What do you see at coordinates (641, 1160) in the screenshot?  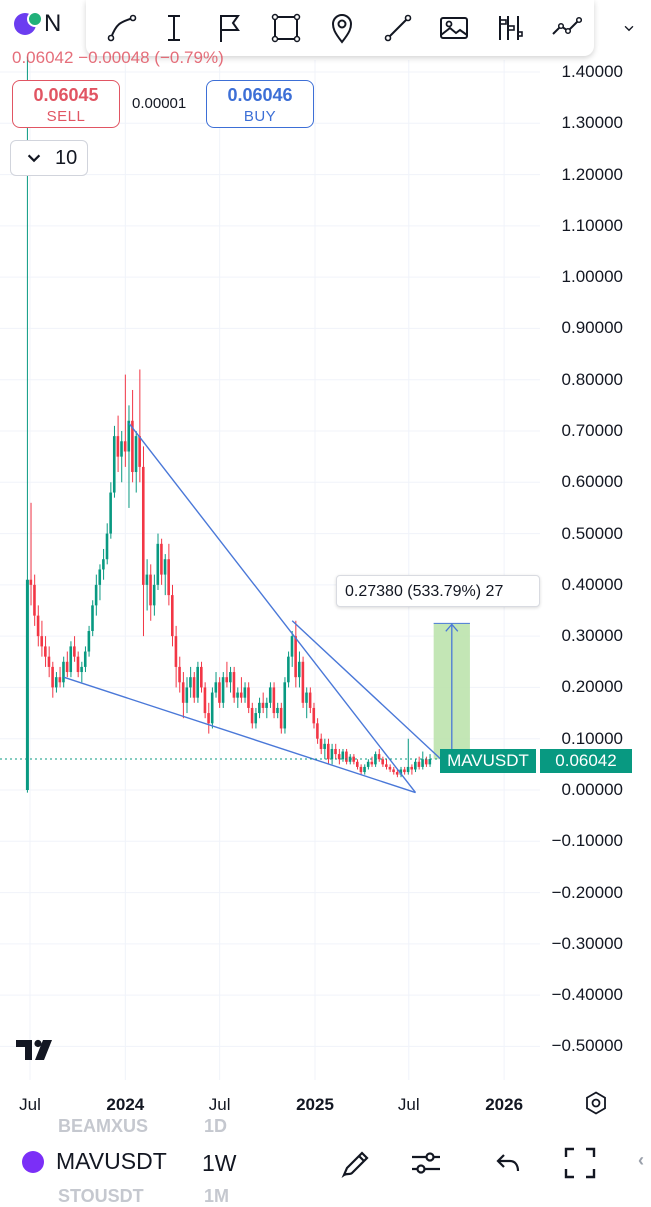 I see `overflow-indicator: ‹` at bounding box center [641, 1160].